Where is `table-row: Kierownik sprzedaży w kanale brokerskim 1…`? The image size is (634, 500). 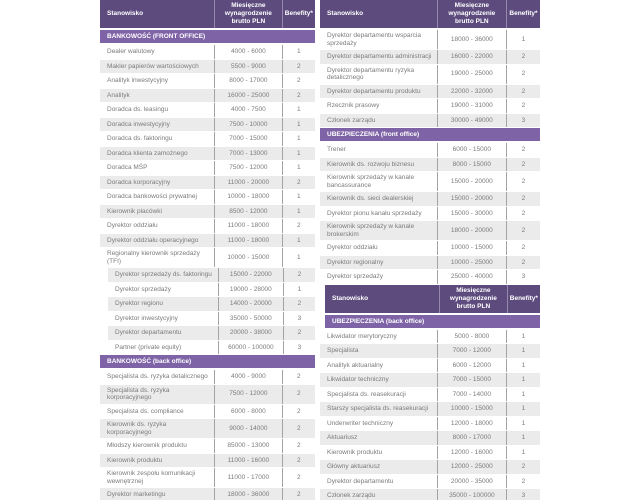 table-row: Kierownik sprzedaży w kanale brokerskim 1… is located at coordinates (430, 230).